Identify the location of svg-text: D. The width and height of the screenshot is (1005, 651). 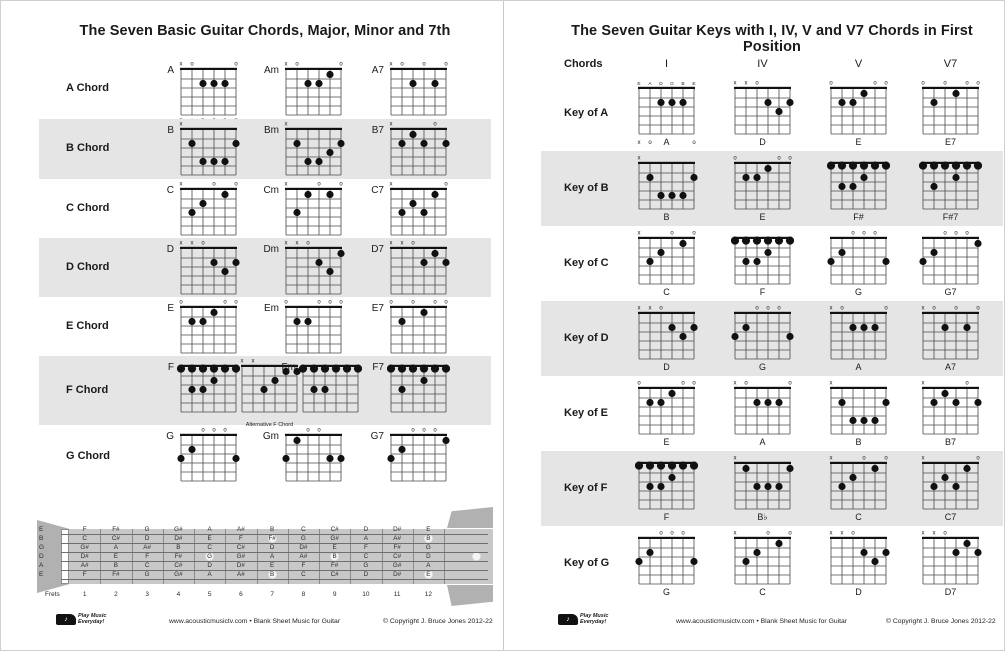
(661, 84).